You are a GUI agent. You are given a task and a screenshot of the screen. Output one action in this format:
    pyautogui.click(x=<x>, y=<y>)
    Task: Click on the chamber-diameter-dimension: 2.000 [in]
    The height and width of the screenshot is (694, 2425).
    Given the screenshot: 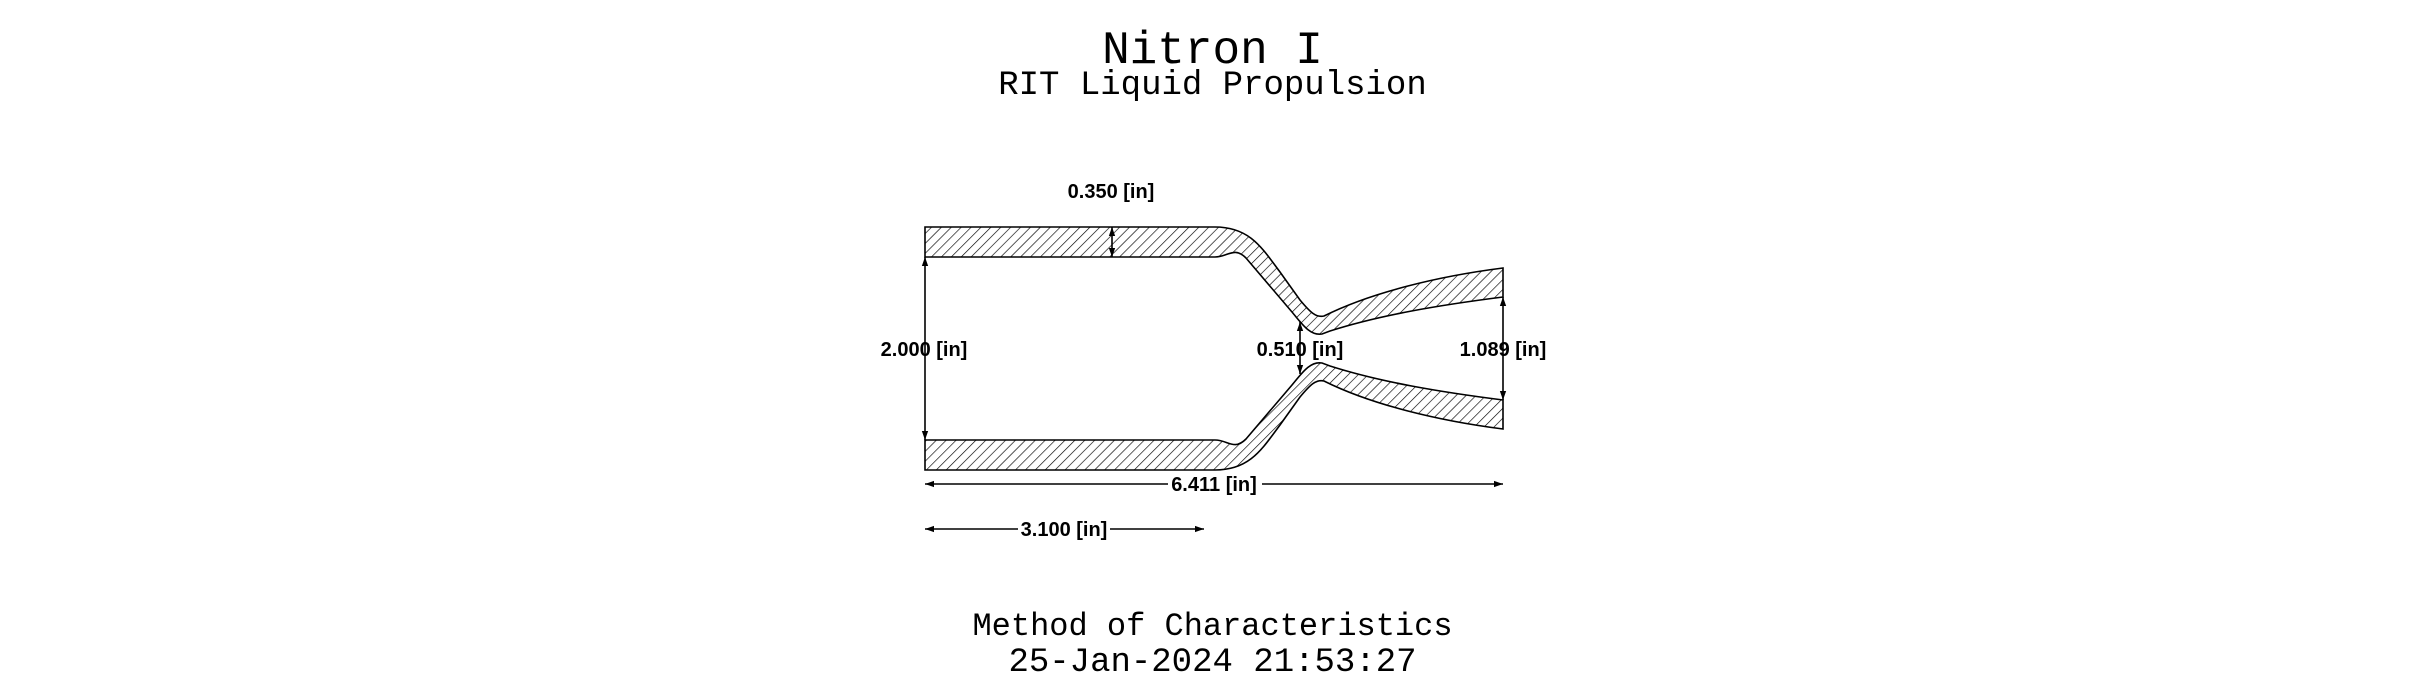 What is the action you would take?
    pyautogui.click(x=924, y=348)
    